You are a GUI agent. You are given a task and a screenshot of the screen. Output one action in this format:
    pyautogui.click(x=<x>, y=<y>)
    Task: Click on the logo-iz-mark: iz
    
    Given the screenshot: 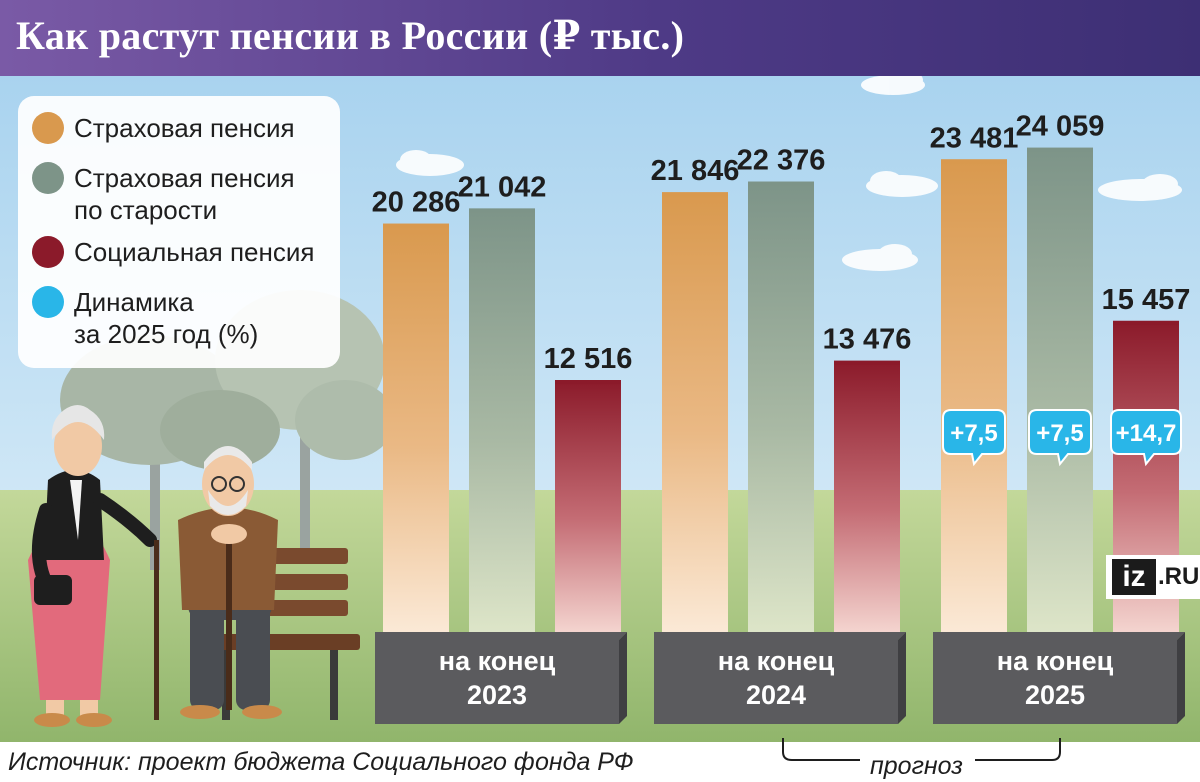 What is the action you would take?
    pyautogui.click(x=1134, y=577)
    